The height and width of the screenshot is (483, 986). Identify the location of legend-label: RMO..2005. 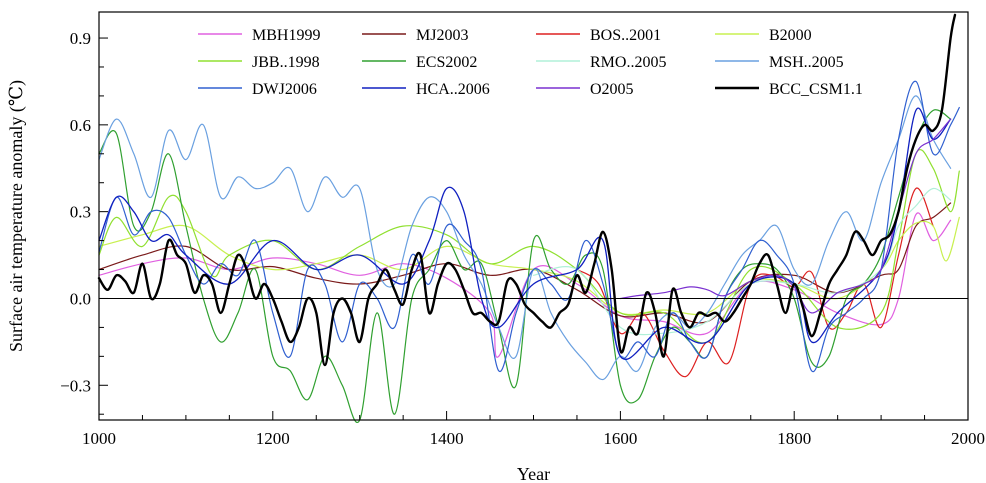
(628, 62).